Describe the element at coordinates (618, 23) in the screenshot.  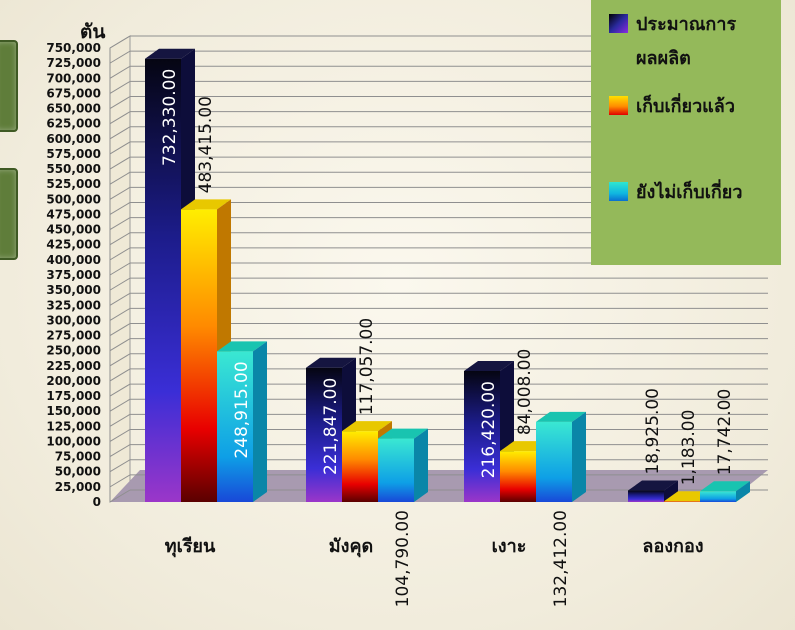
I see `legend-swatch-forecast` at that location.